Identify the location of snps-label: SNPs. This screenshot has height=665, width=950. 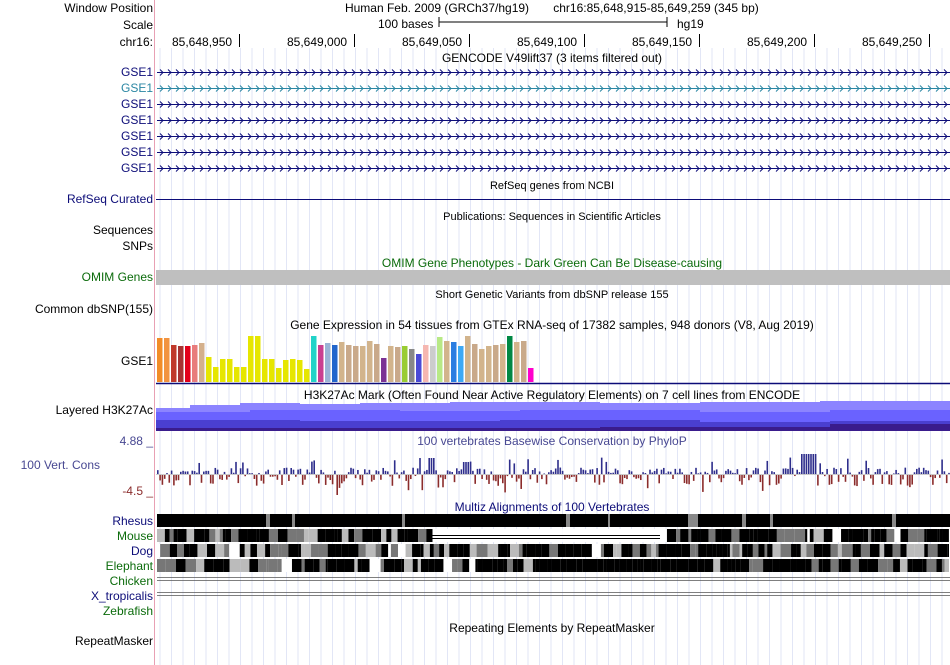
(137, 246).